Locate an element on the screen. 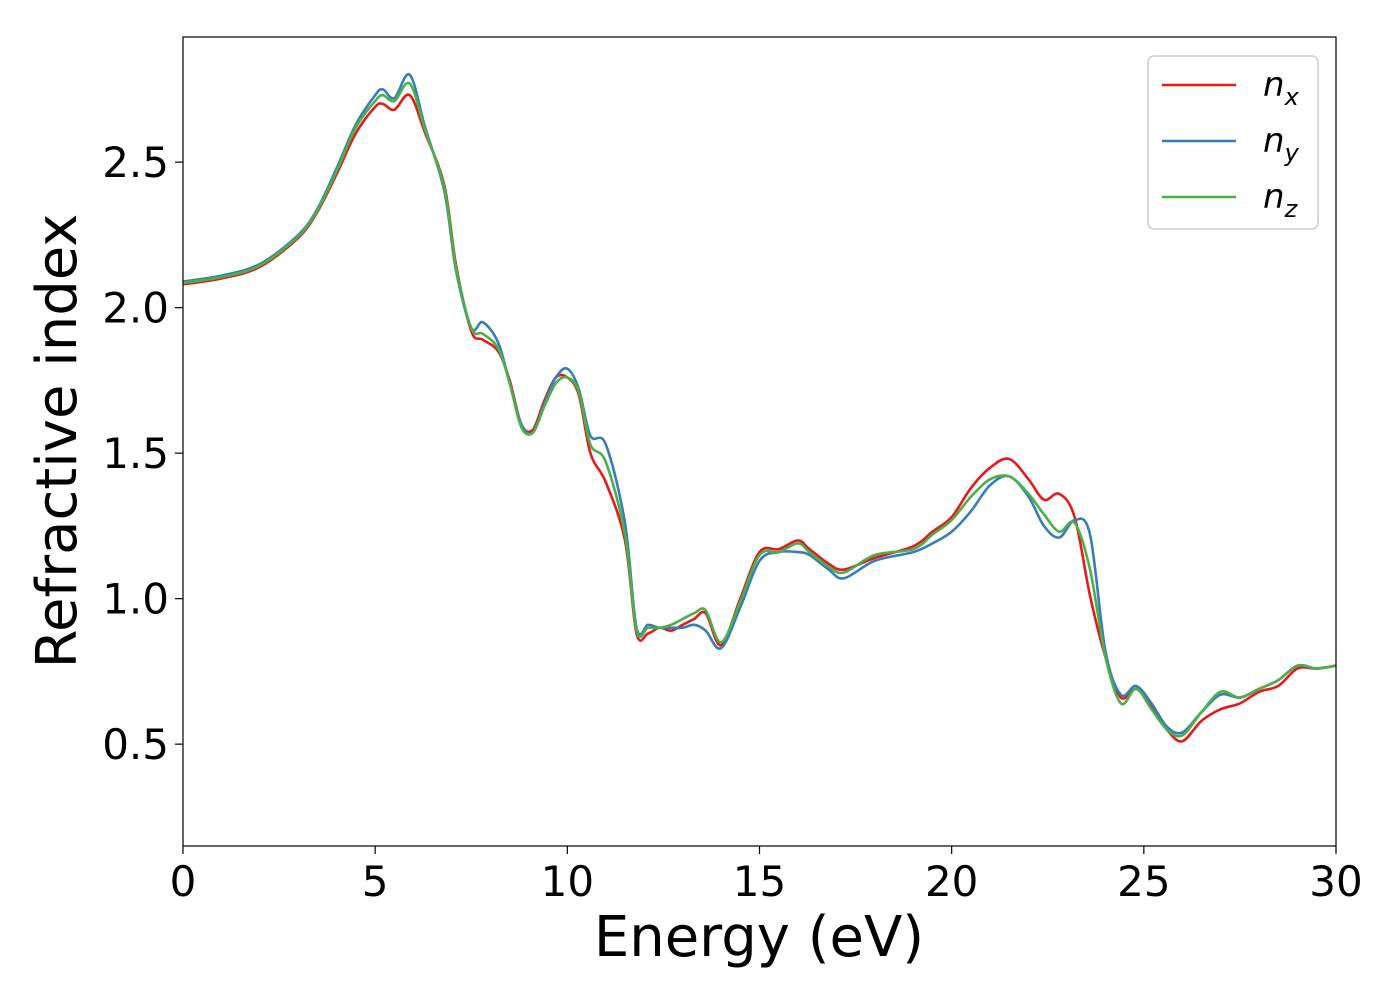 Image resolution: width=1400 pixels, height=1000 pixels. x-axis-ticks: 0 5 10 15 20 25 30 is located at coordinates (766, 876).